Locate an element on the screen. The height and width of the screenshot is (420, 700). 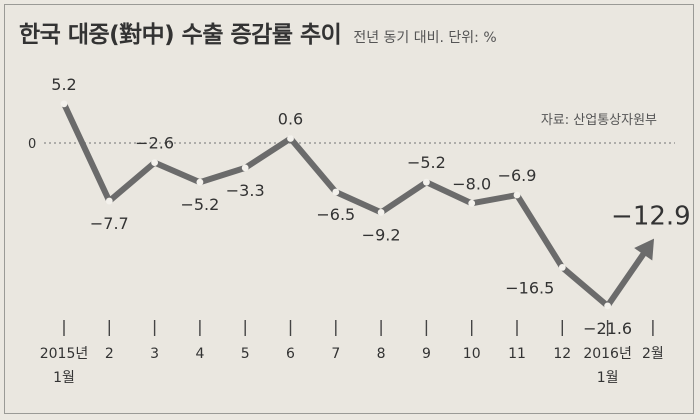
data-label: −7.7 is located at coordinates (109, 223).